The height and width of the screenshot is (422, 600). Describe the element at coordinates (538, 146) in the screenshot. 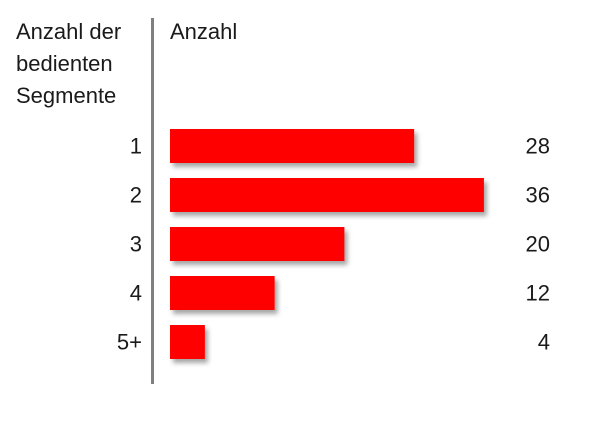

I see `data-label-1: 28` at that location.